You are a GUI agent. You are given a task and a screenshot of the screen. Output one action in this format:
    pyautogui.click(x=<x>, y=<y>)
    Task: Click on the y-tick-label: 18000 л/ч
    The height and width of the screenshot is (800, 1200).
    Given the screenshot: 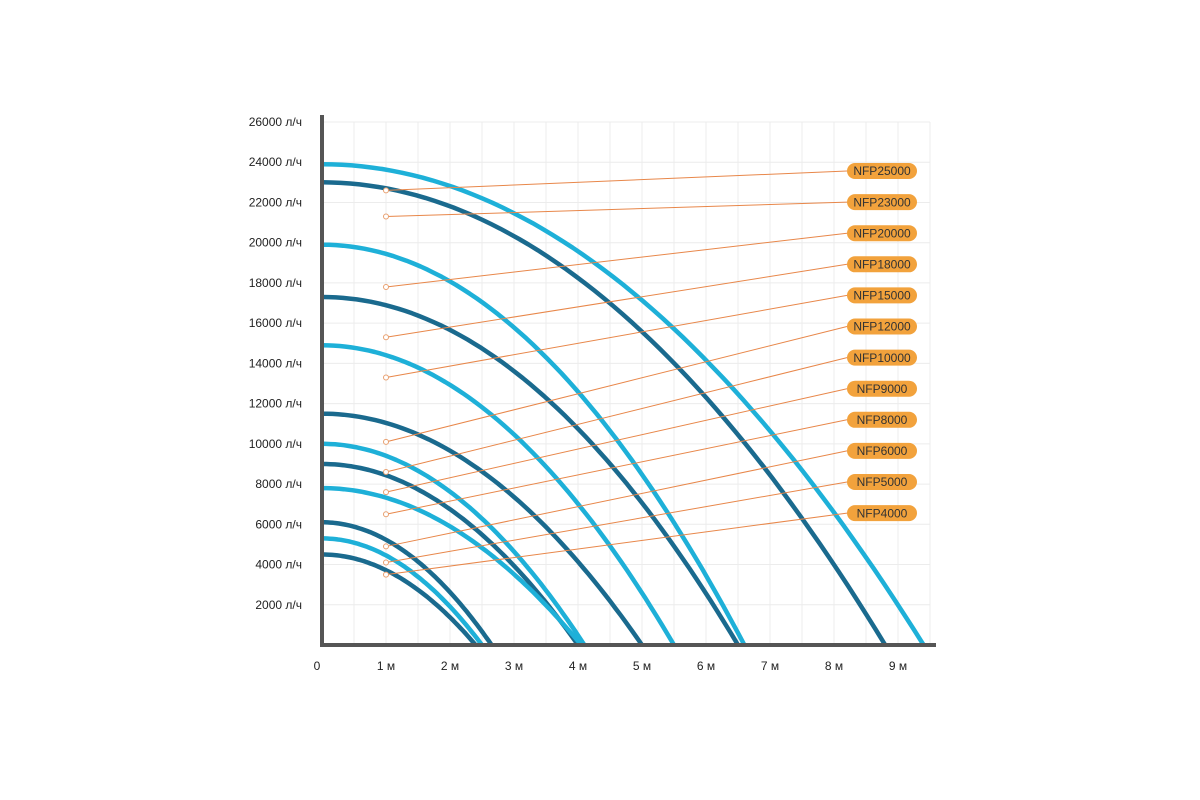 What is the action you would take?
    pyautogui.click(x=275, y=283)
    